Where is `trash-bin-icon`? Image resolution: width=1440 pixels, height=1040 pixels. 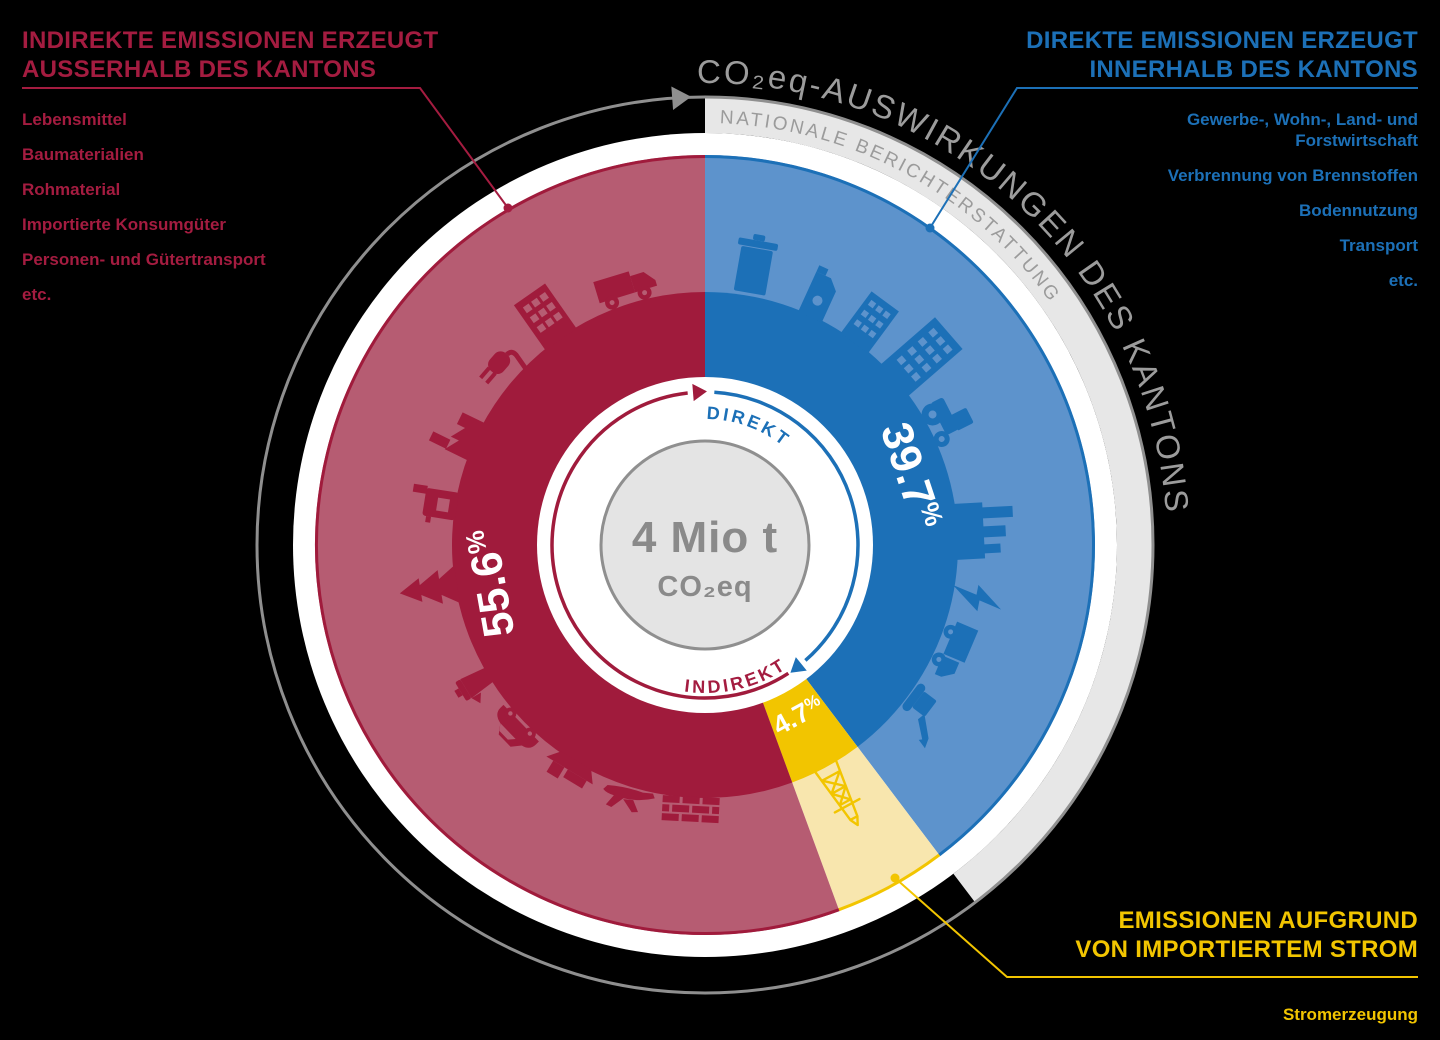
trash-bin-icon is located at coordinates (756, 265).